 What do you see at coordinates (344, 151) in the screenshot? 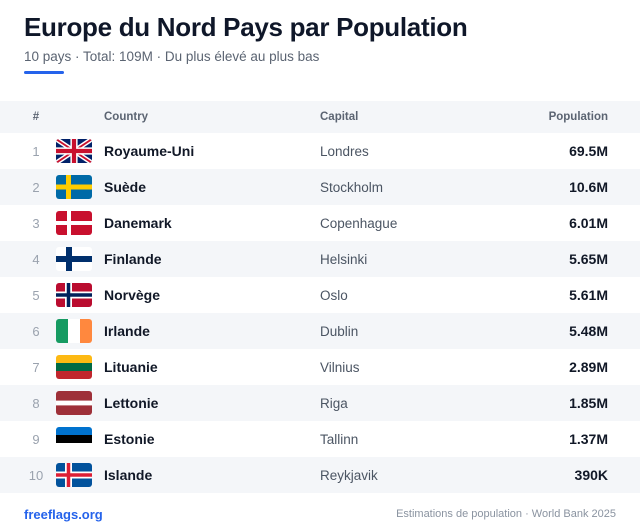
I see `row-capital: Londres` at bounding box center [344, 151].